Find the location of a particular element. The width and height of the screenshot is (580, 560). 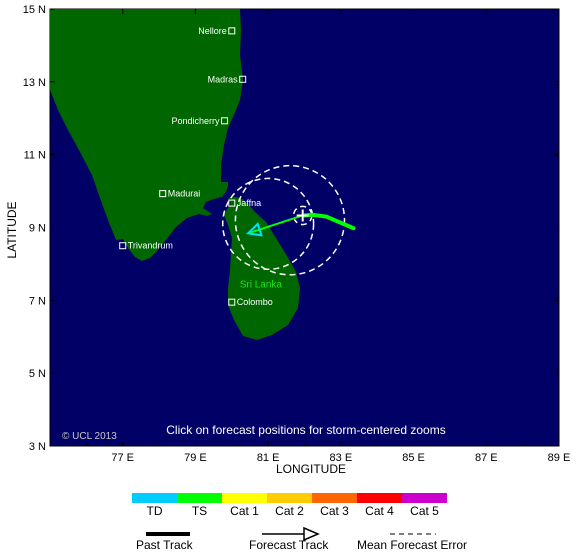

x-axis-title: LONGITUDE is located at coordinates (311, 469).